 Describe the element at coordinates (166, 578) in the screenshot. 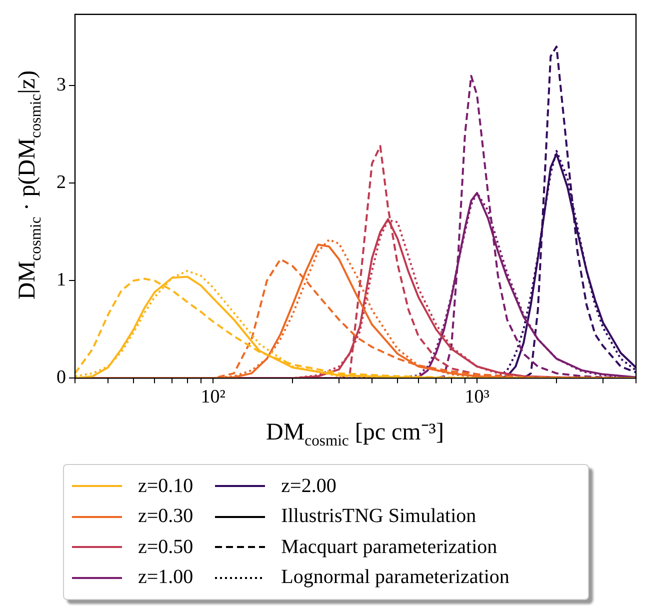

I see `legend-label: z=1.00` at that location.